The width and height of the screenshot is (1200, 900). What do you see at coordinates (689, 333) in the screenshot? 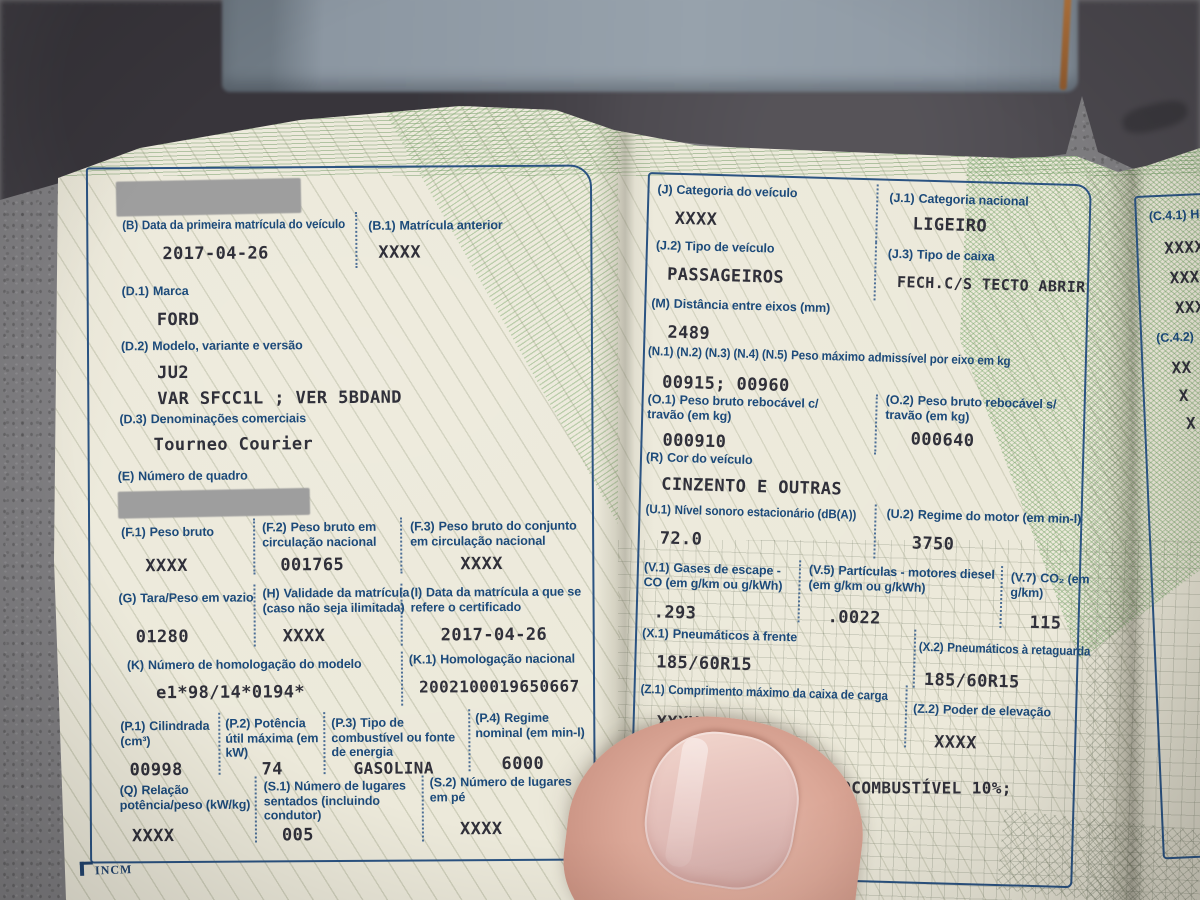
I see `field-M-value: 2489` at bounding box center [689, 333].